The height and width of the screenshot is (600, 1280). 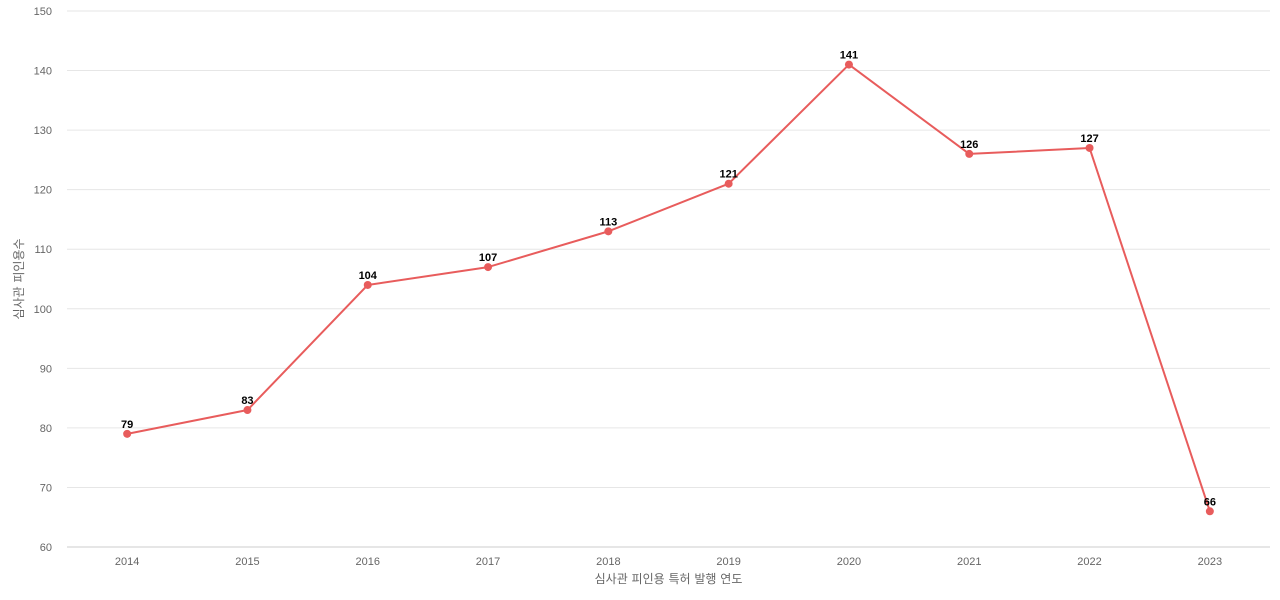 What do you see at coordinates (247, 562) in the screenshot?
I see `x-tick-label: 2015` at bounding box center [247, 562].